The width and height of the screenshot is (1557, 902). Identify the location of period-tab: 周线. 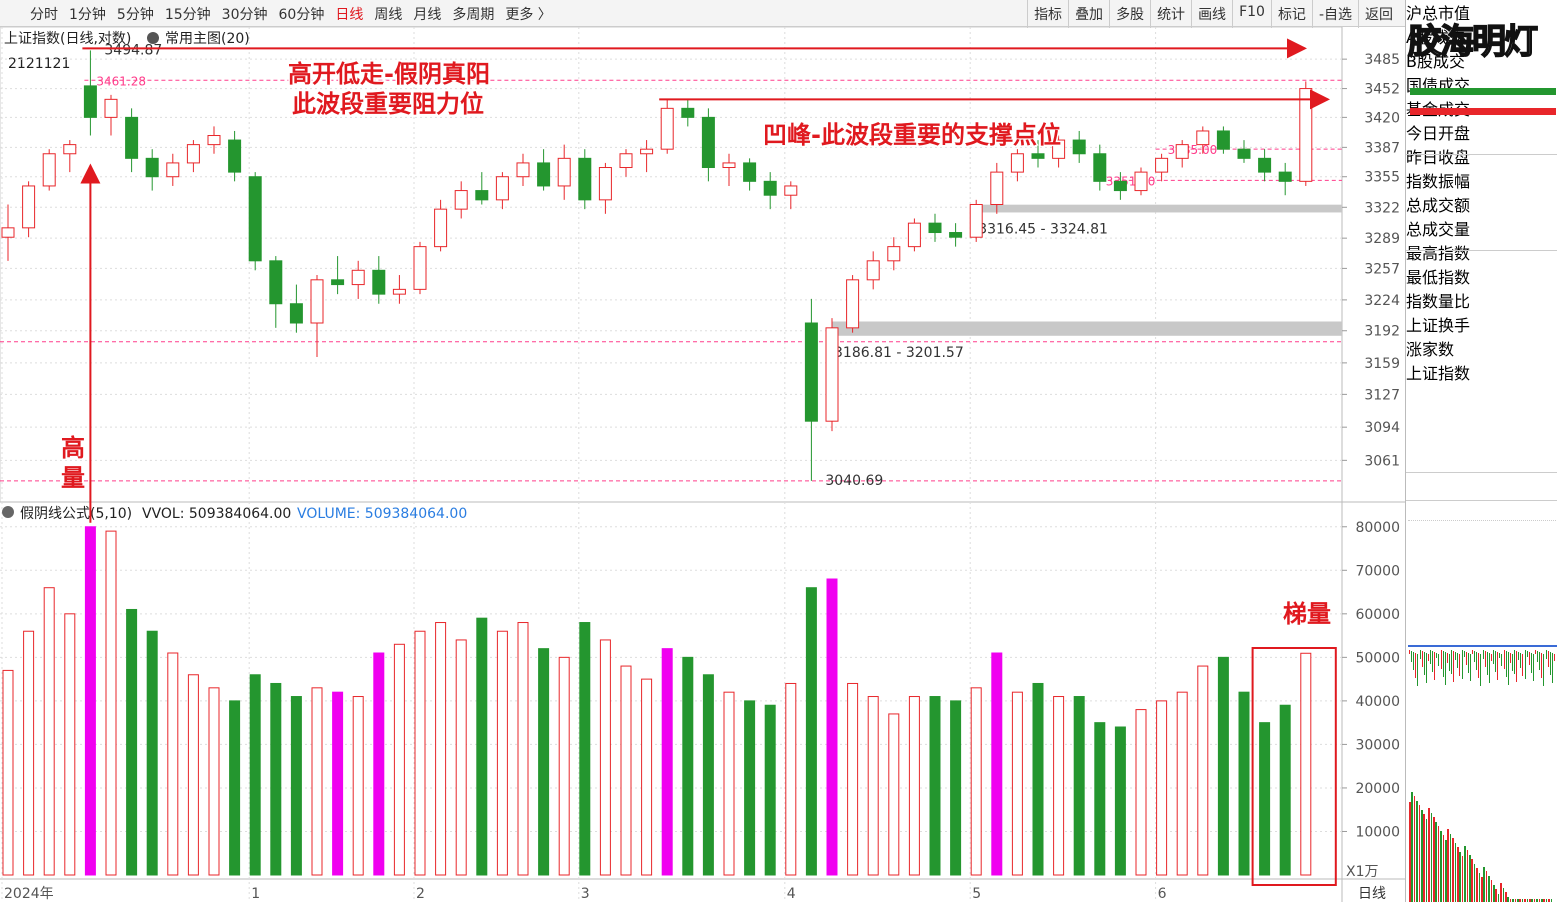
(388, 15).